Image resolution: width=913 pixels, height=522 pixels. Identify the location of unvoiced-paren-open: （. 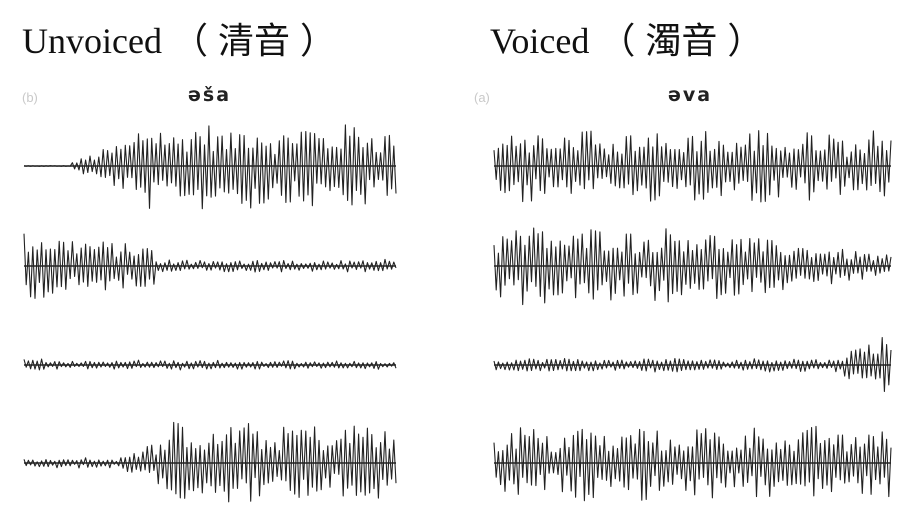
(189, 41).